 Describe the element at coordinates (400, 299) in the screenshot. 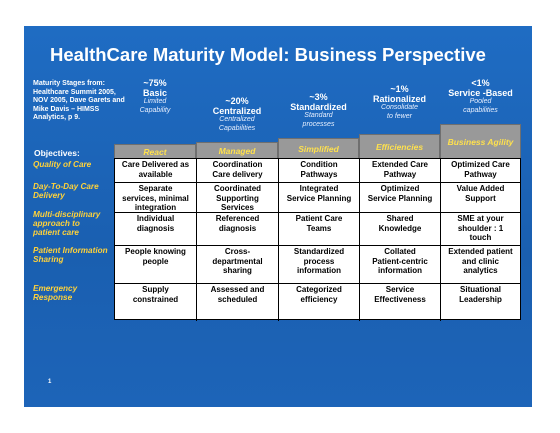

I see `grid-cell-line: Effectiveness` at that location.